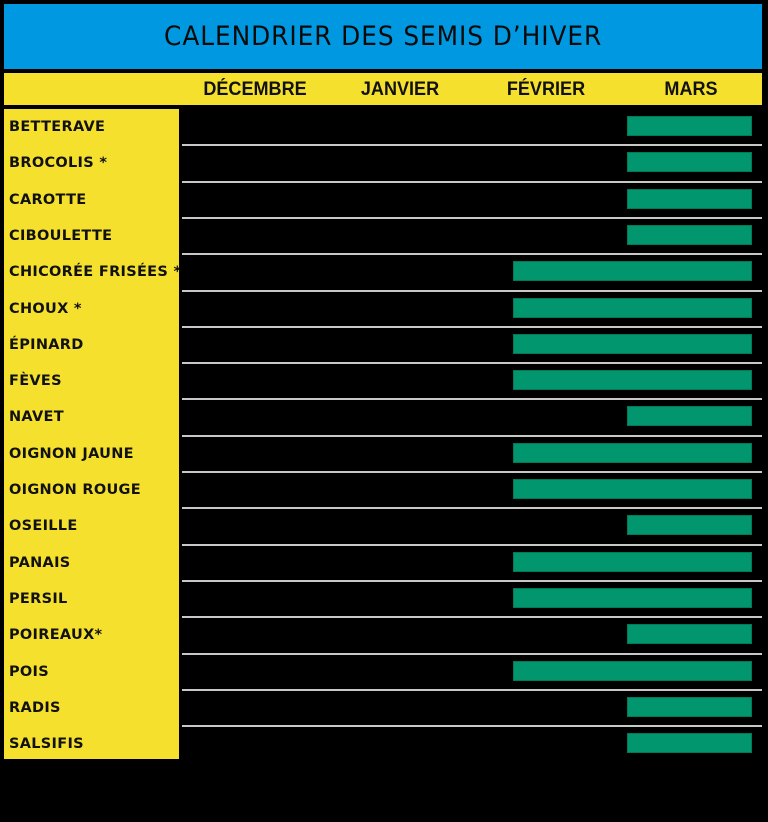 The image size is (768, 822). I want to click on month-header: DÉCEMBRE JANVIER FÉVRIER MARS, so click(383, 89).